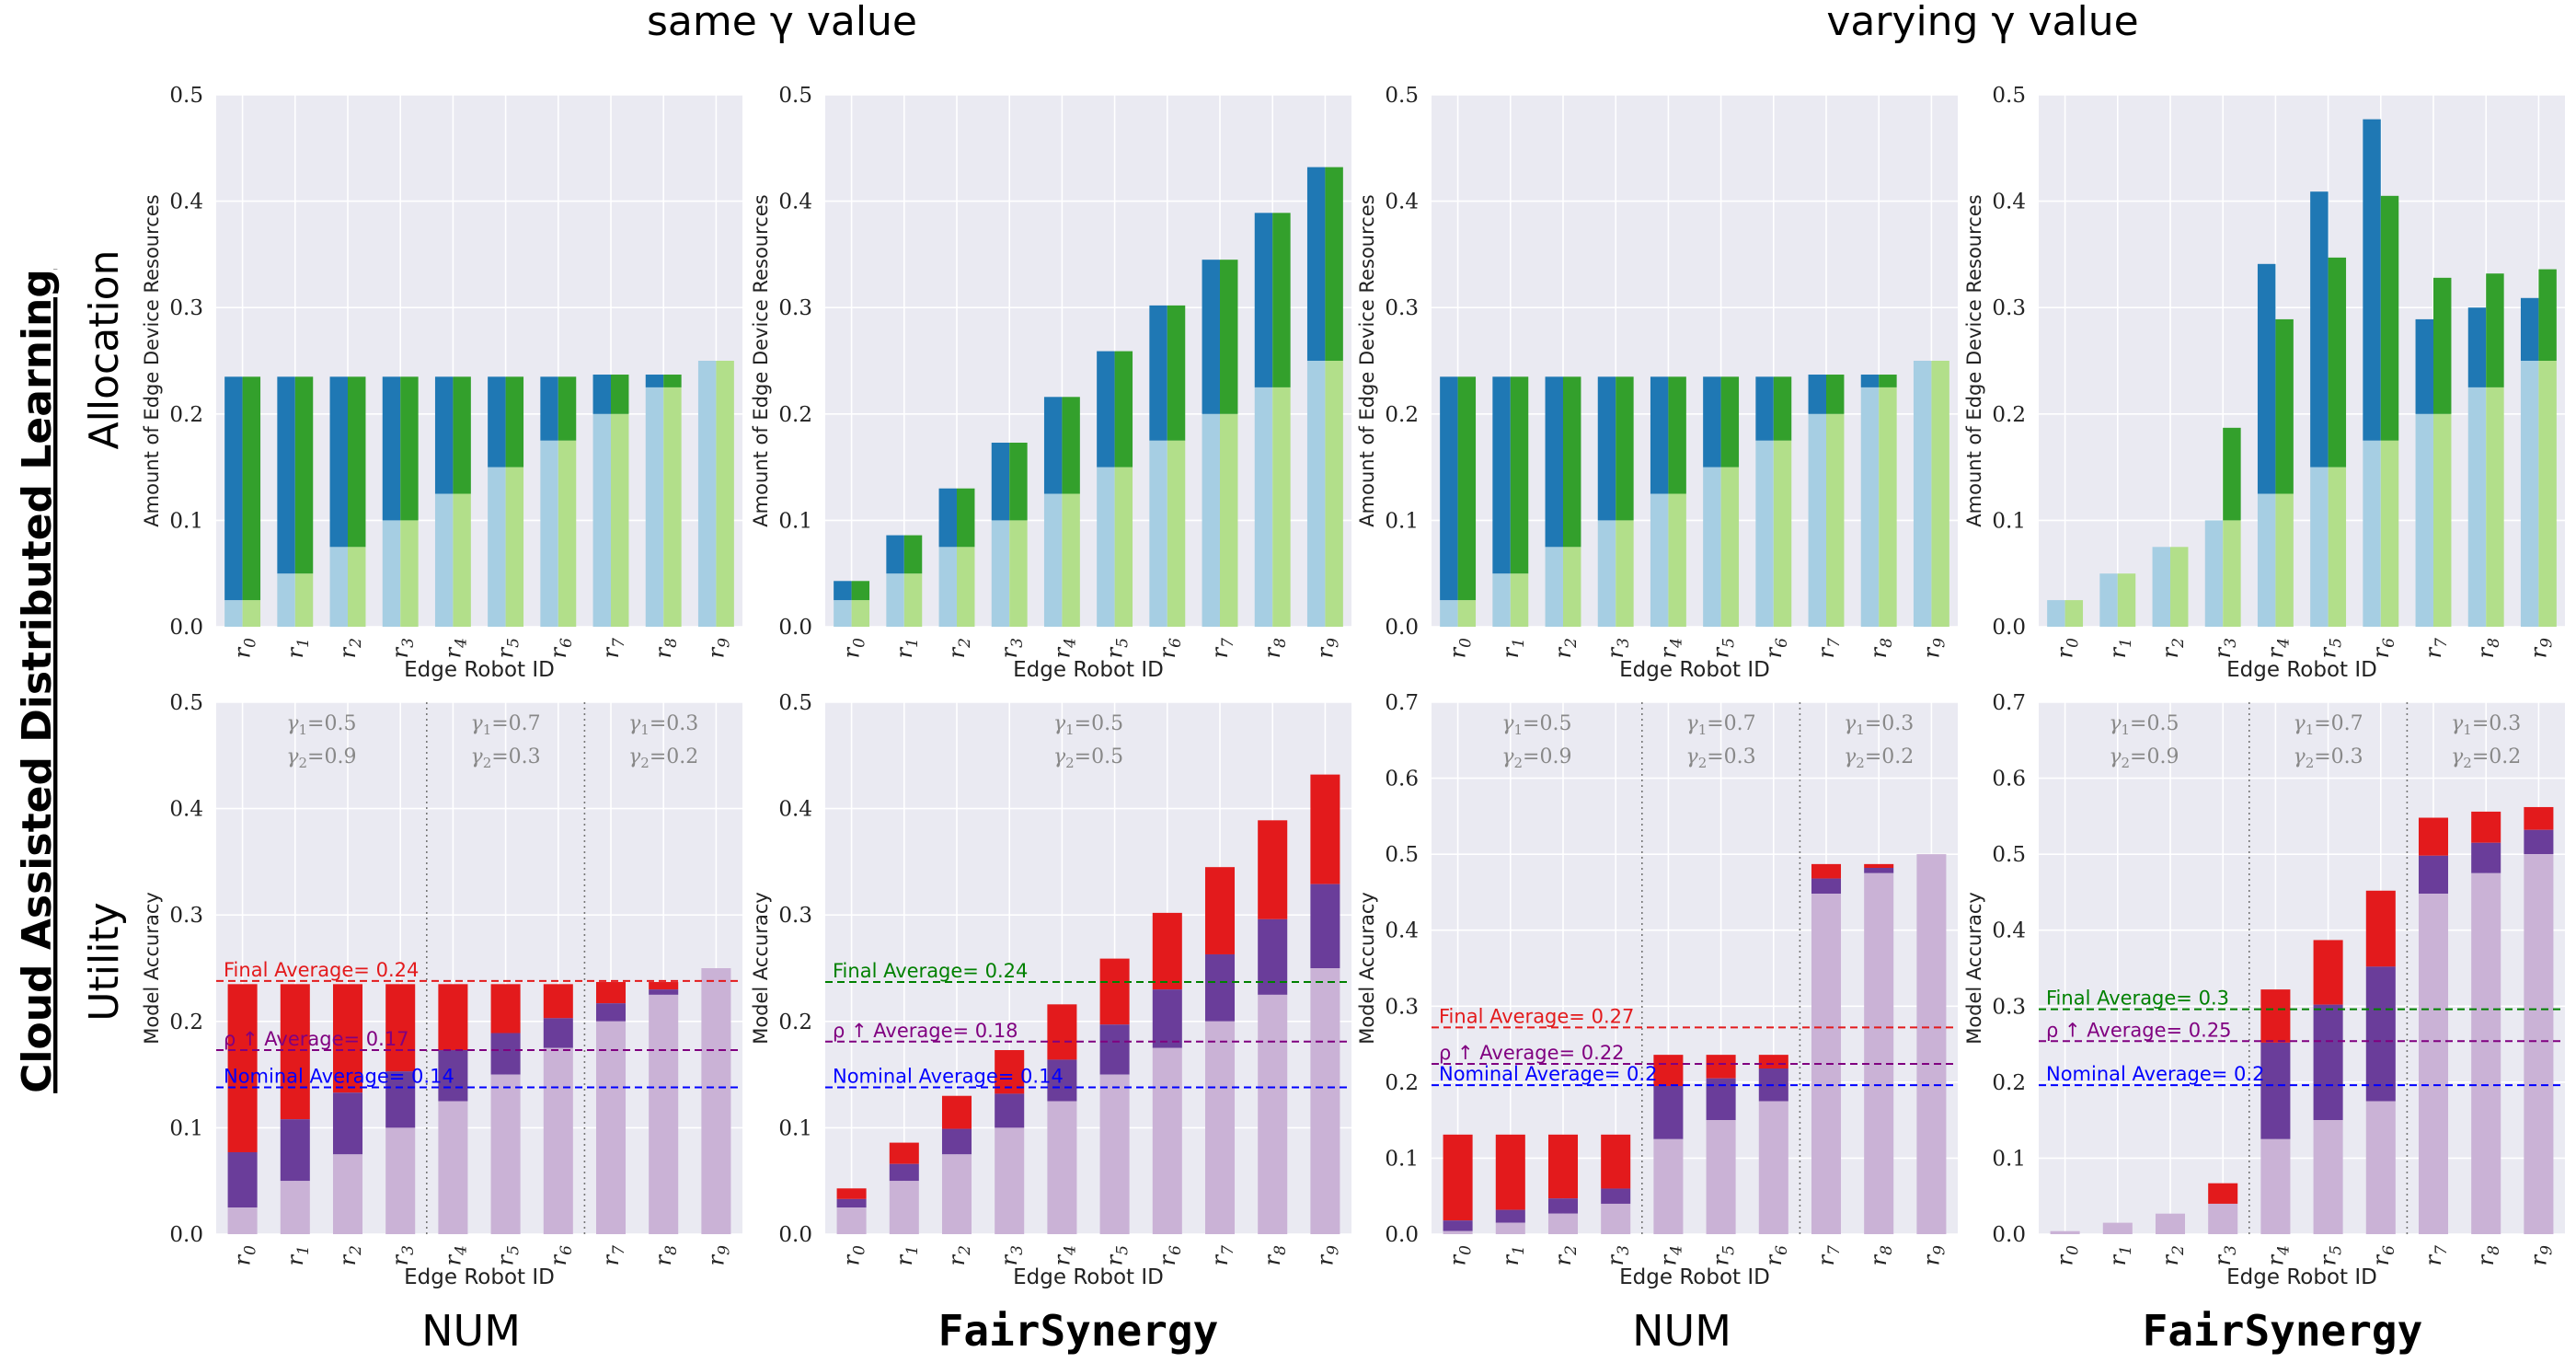 This screenshot has width=2576, height=1363. I want to click on y-tick-label: 0.1, so click(186, 1128).